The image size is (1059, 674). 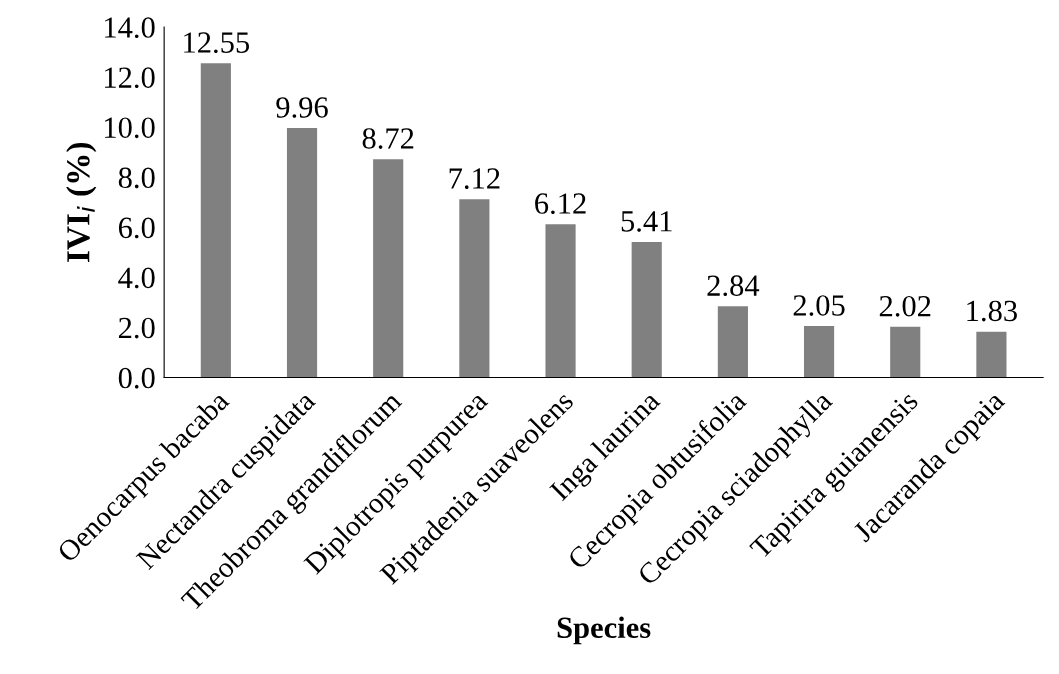 What do you see at coordinates (81, 202) in the screenshot?
I see `y-axis-title: IVI$_{i}$ (%)` at bounding box center [81, 202].